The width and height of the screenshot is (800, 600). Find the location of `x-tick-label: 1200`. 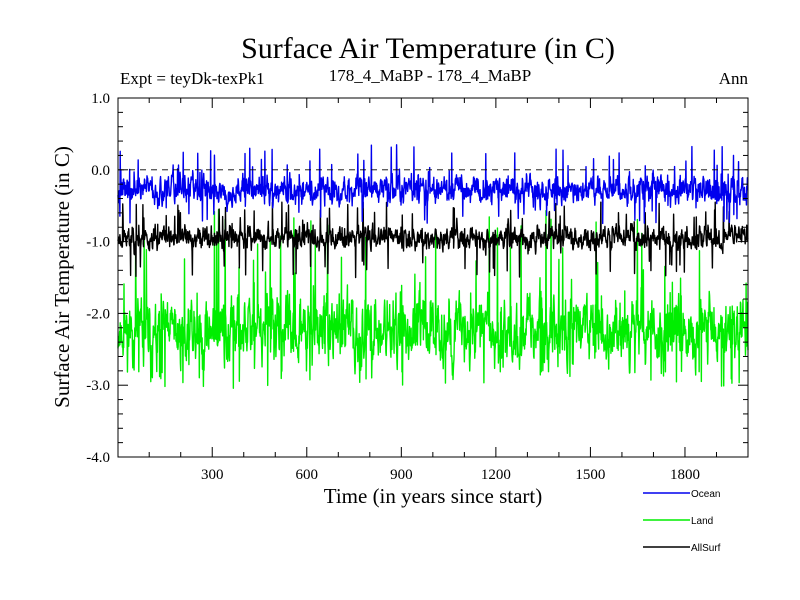

x-tick-label: 1200 is located at coordinates (496, 475).